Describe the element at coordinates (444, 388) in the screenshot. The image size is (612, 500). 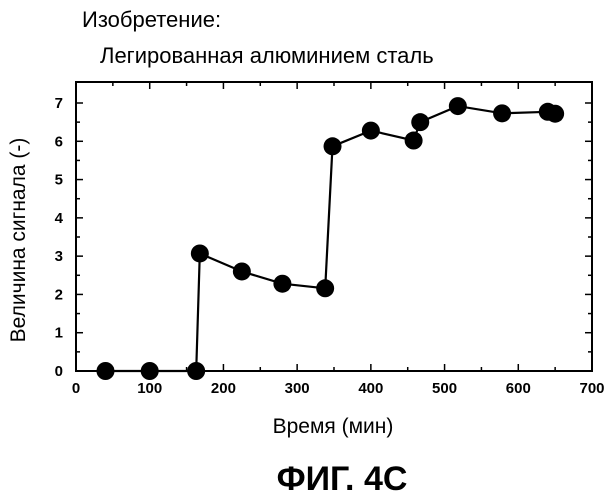
I see `x-tick-label: 500` at that location.